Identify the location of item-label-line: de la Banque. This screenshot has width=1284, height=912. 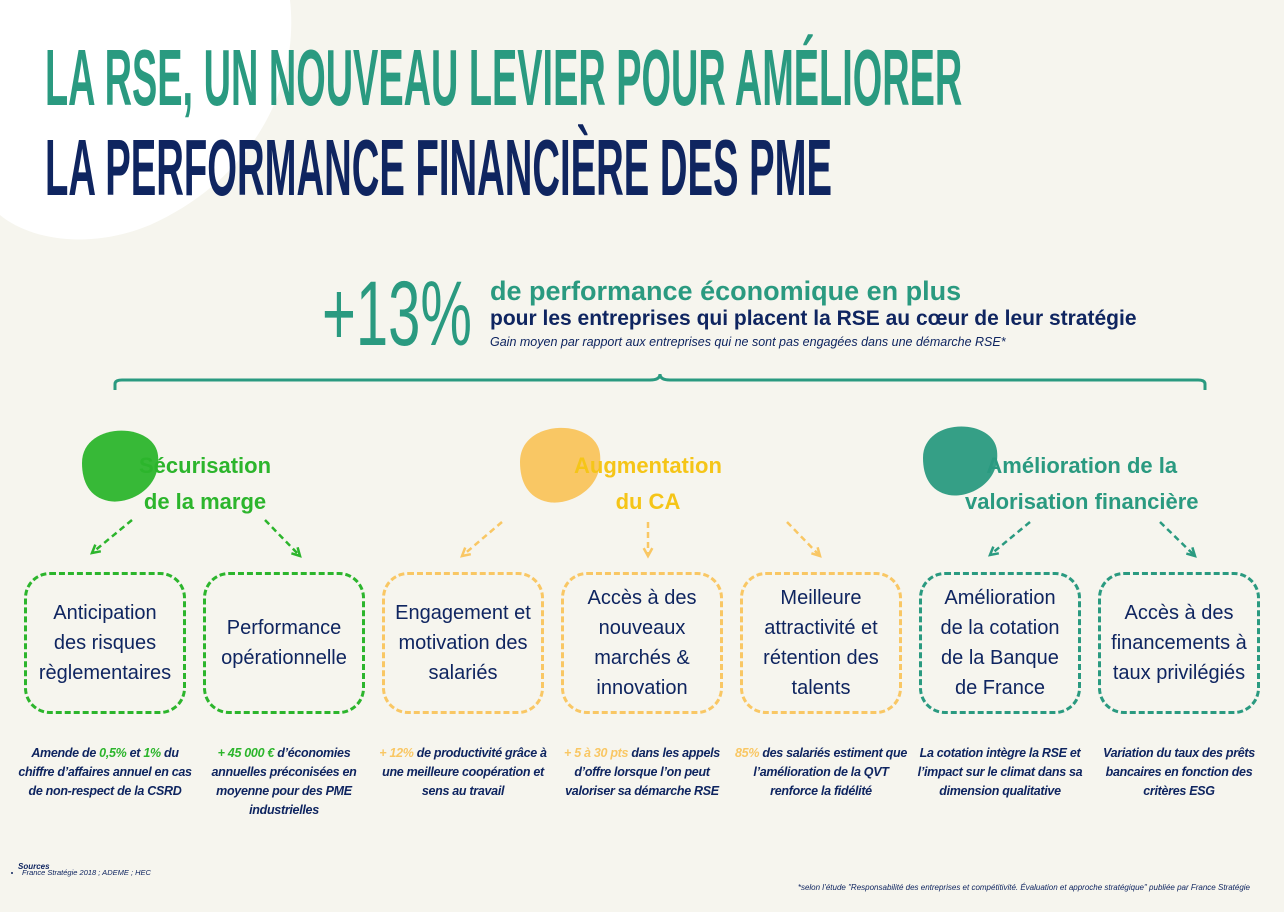
(1000, 658).